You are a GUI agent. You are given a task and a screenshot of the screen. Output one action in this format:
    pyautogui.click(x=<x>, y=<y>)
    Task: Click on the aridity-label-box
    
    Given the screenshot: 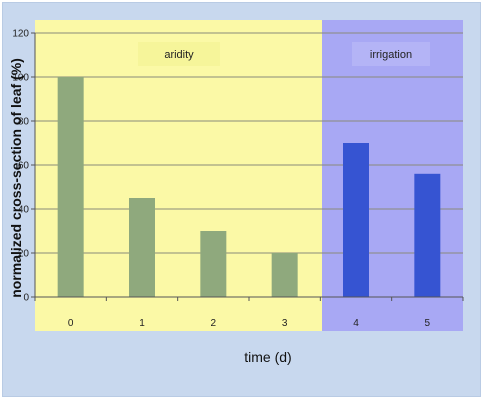 What is the action you would take?
    pyautogui.click(x=179, y=54)
    